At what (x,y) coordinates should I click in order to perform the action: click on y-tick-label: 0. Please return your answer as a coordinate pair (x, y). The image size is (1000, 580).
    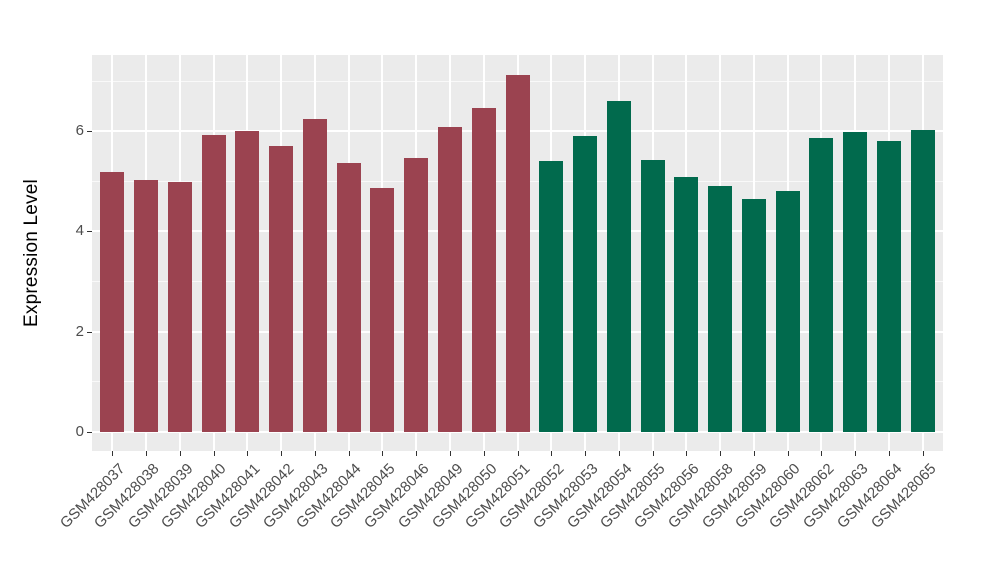
    Looking at the image, I should click on (79, 431).